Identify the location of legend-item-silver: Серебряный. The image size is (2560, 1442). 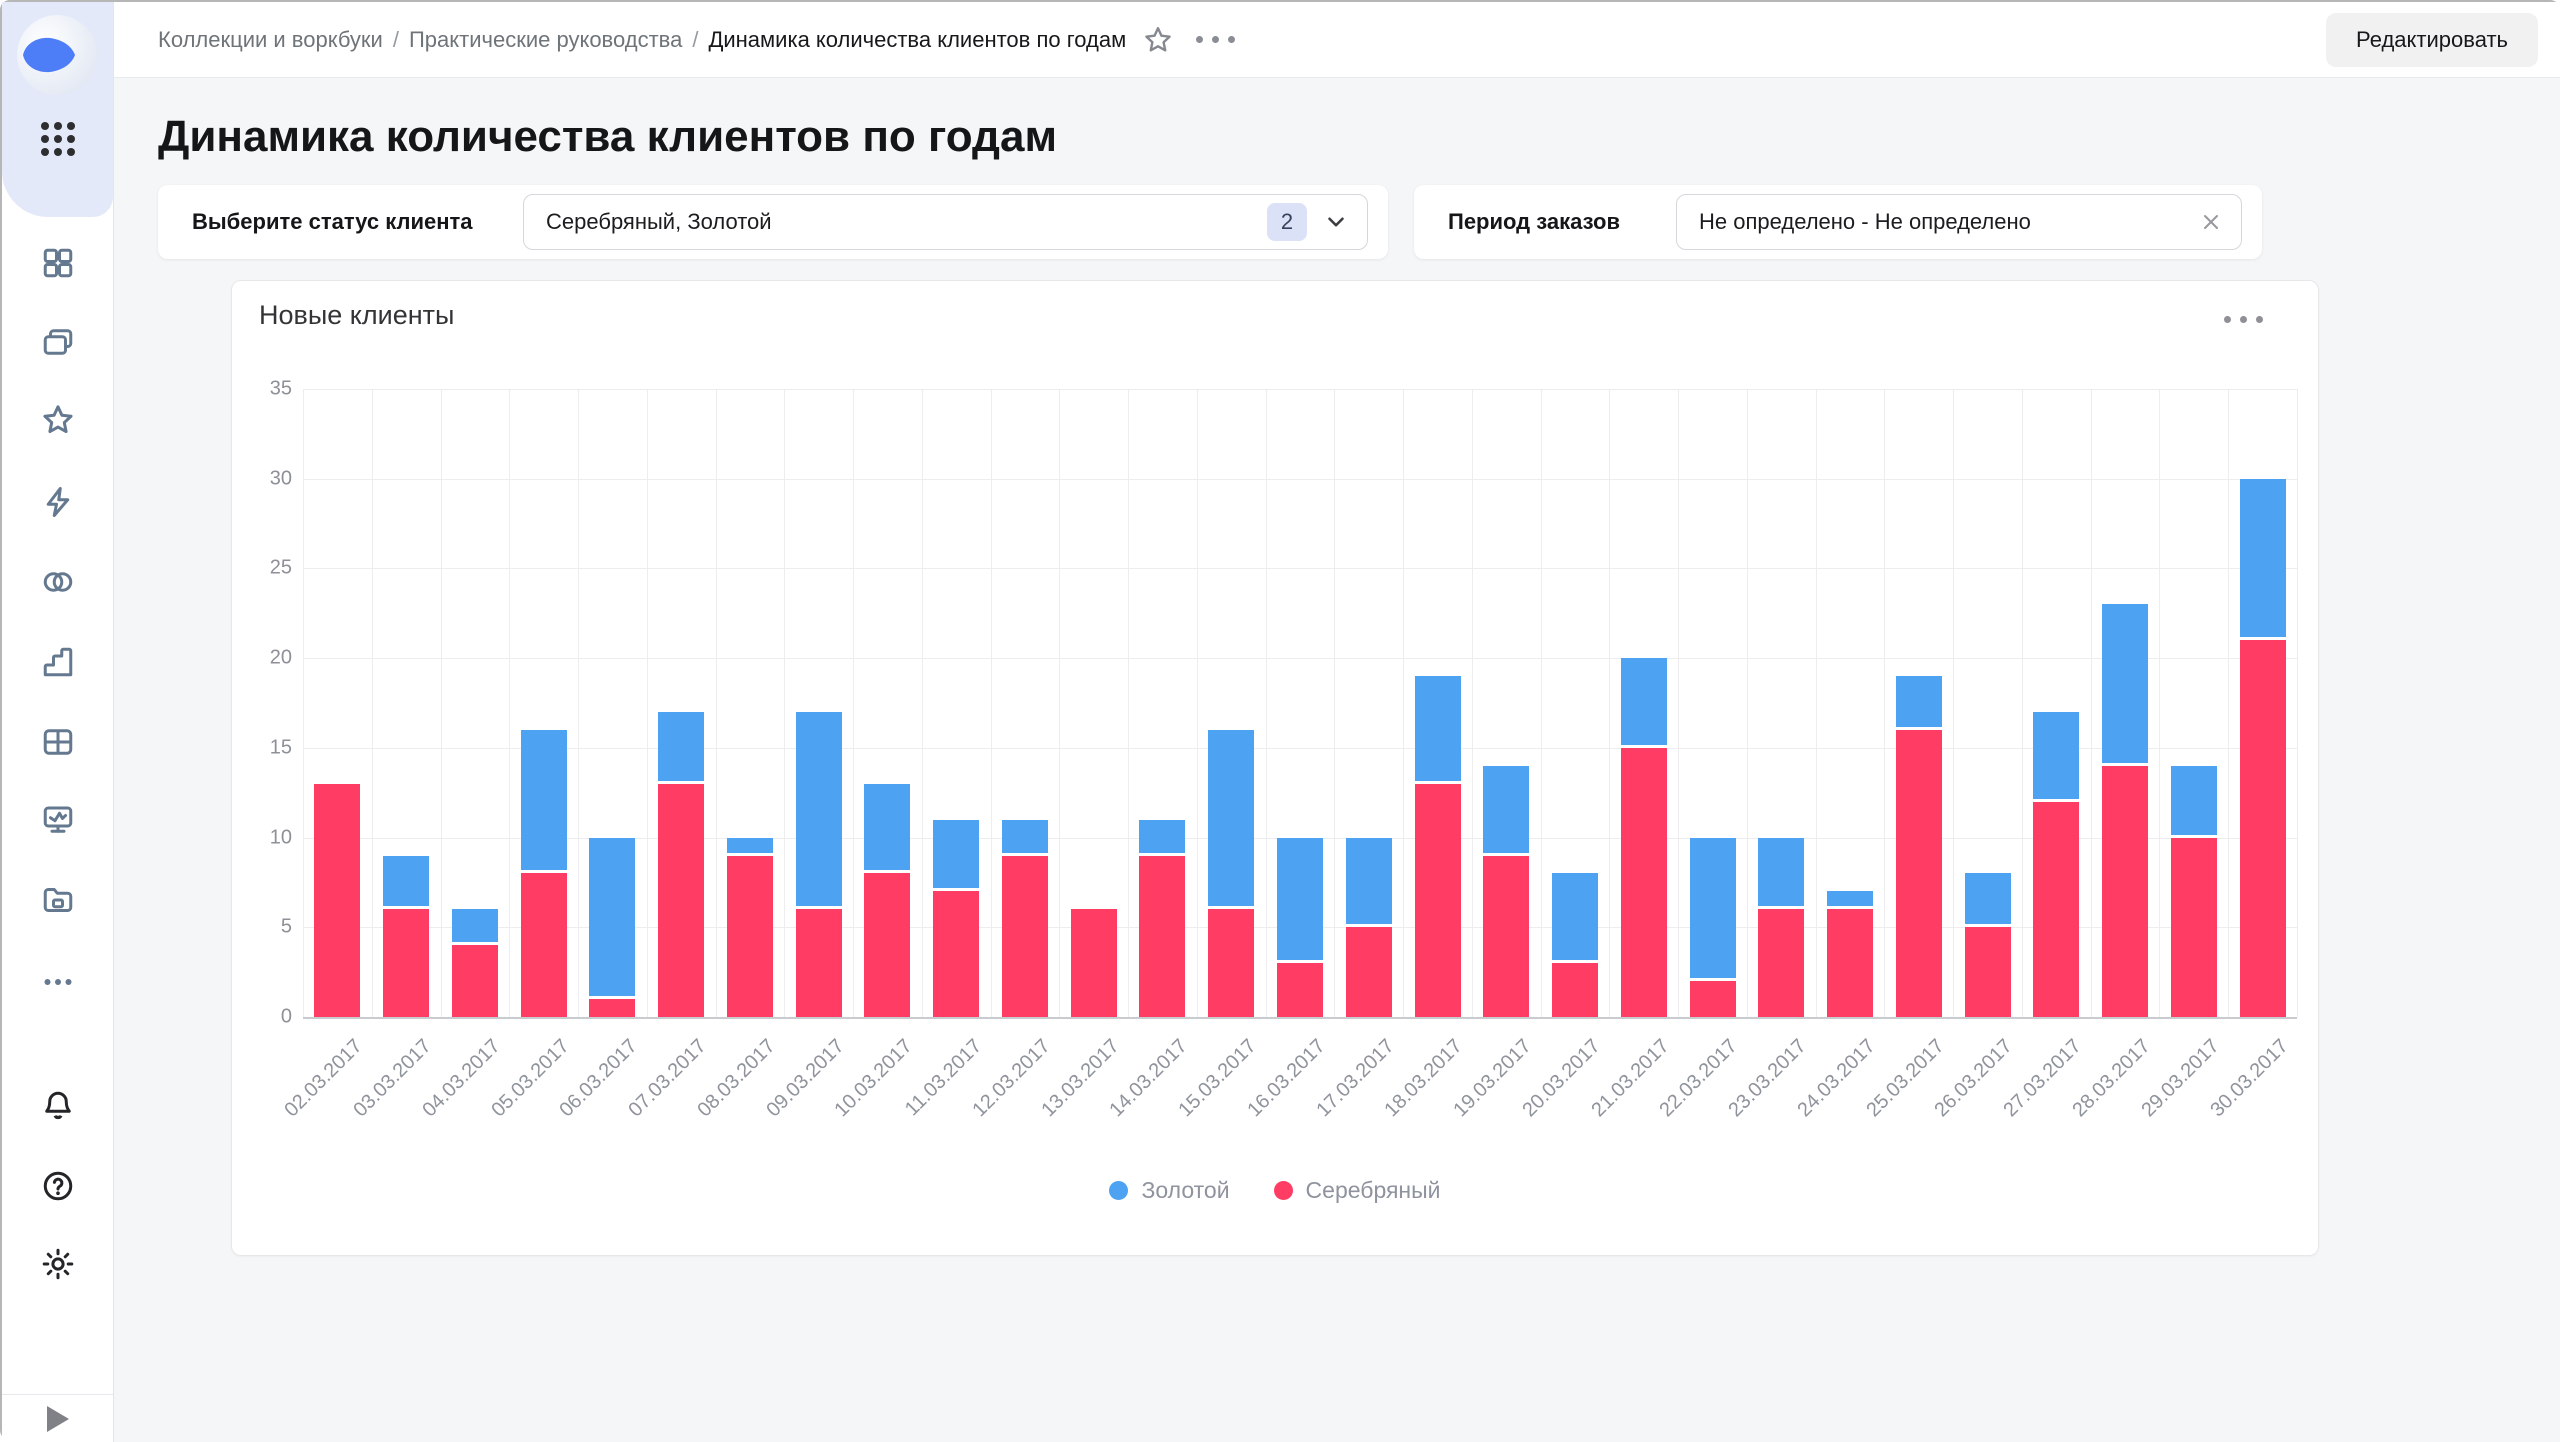
(1357, 1190).